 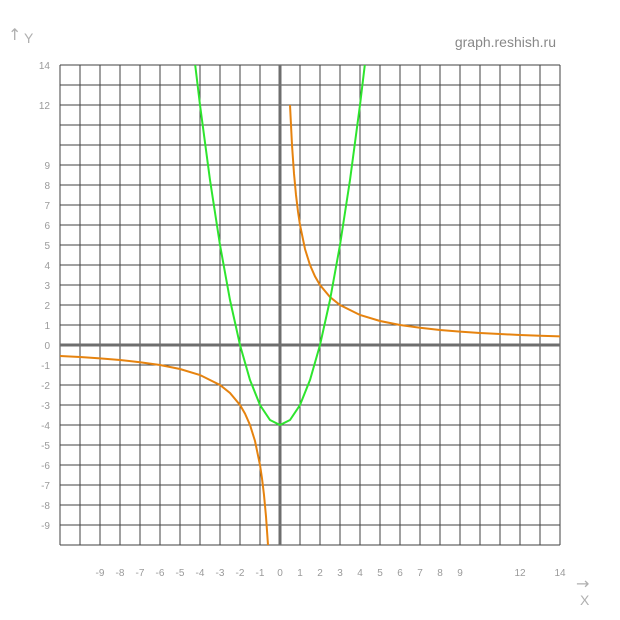 I want to click on y-axis-name: Y, so click(x=29, y=38).